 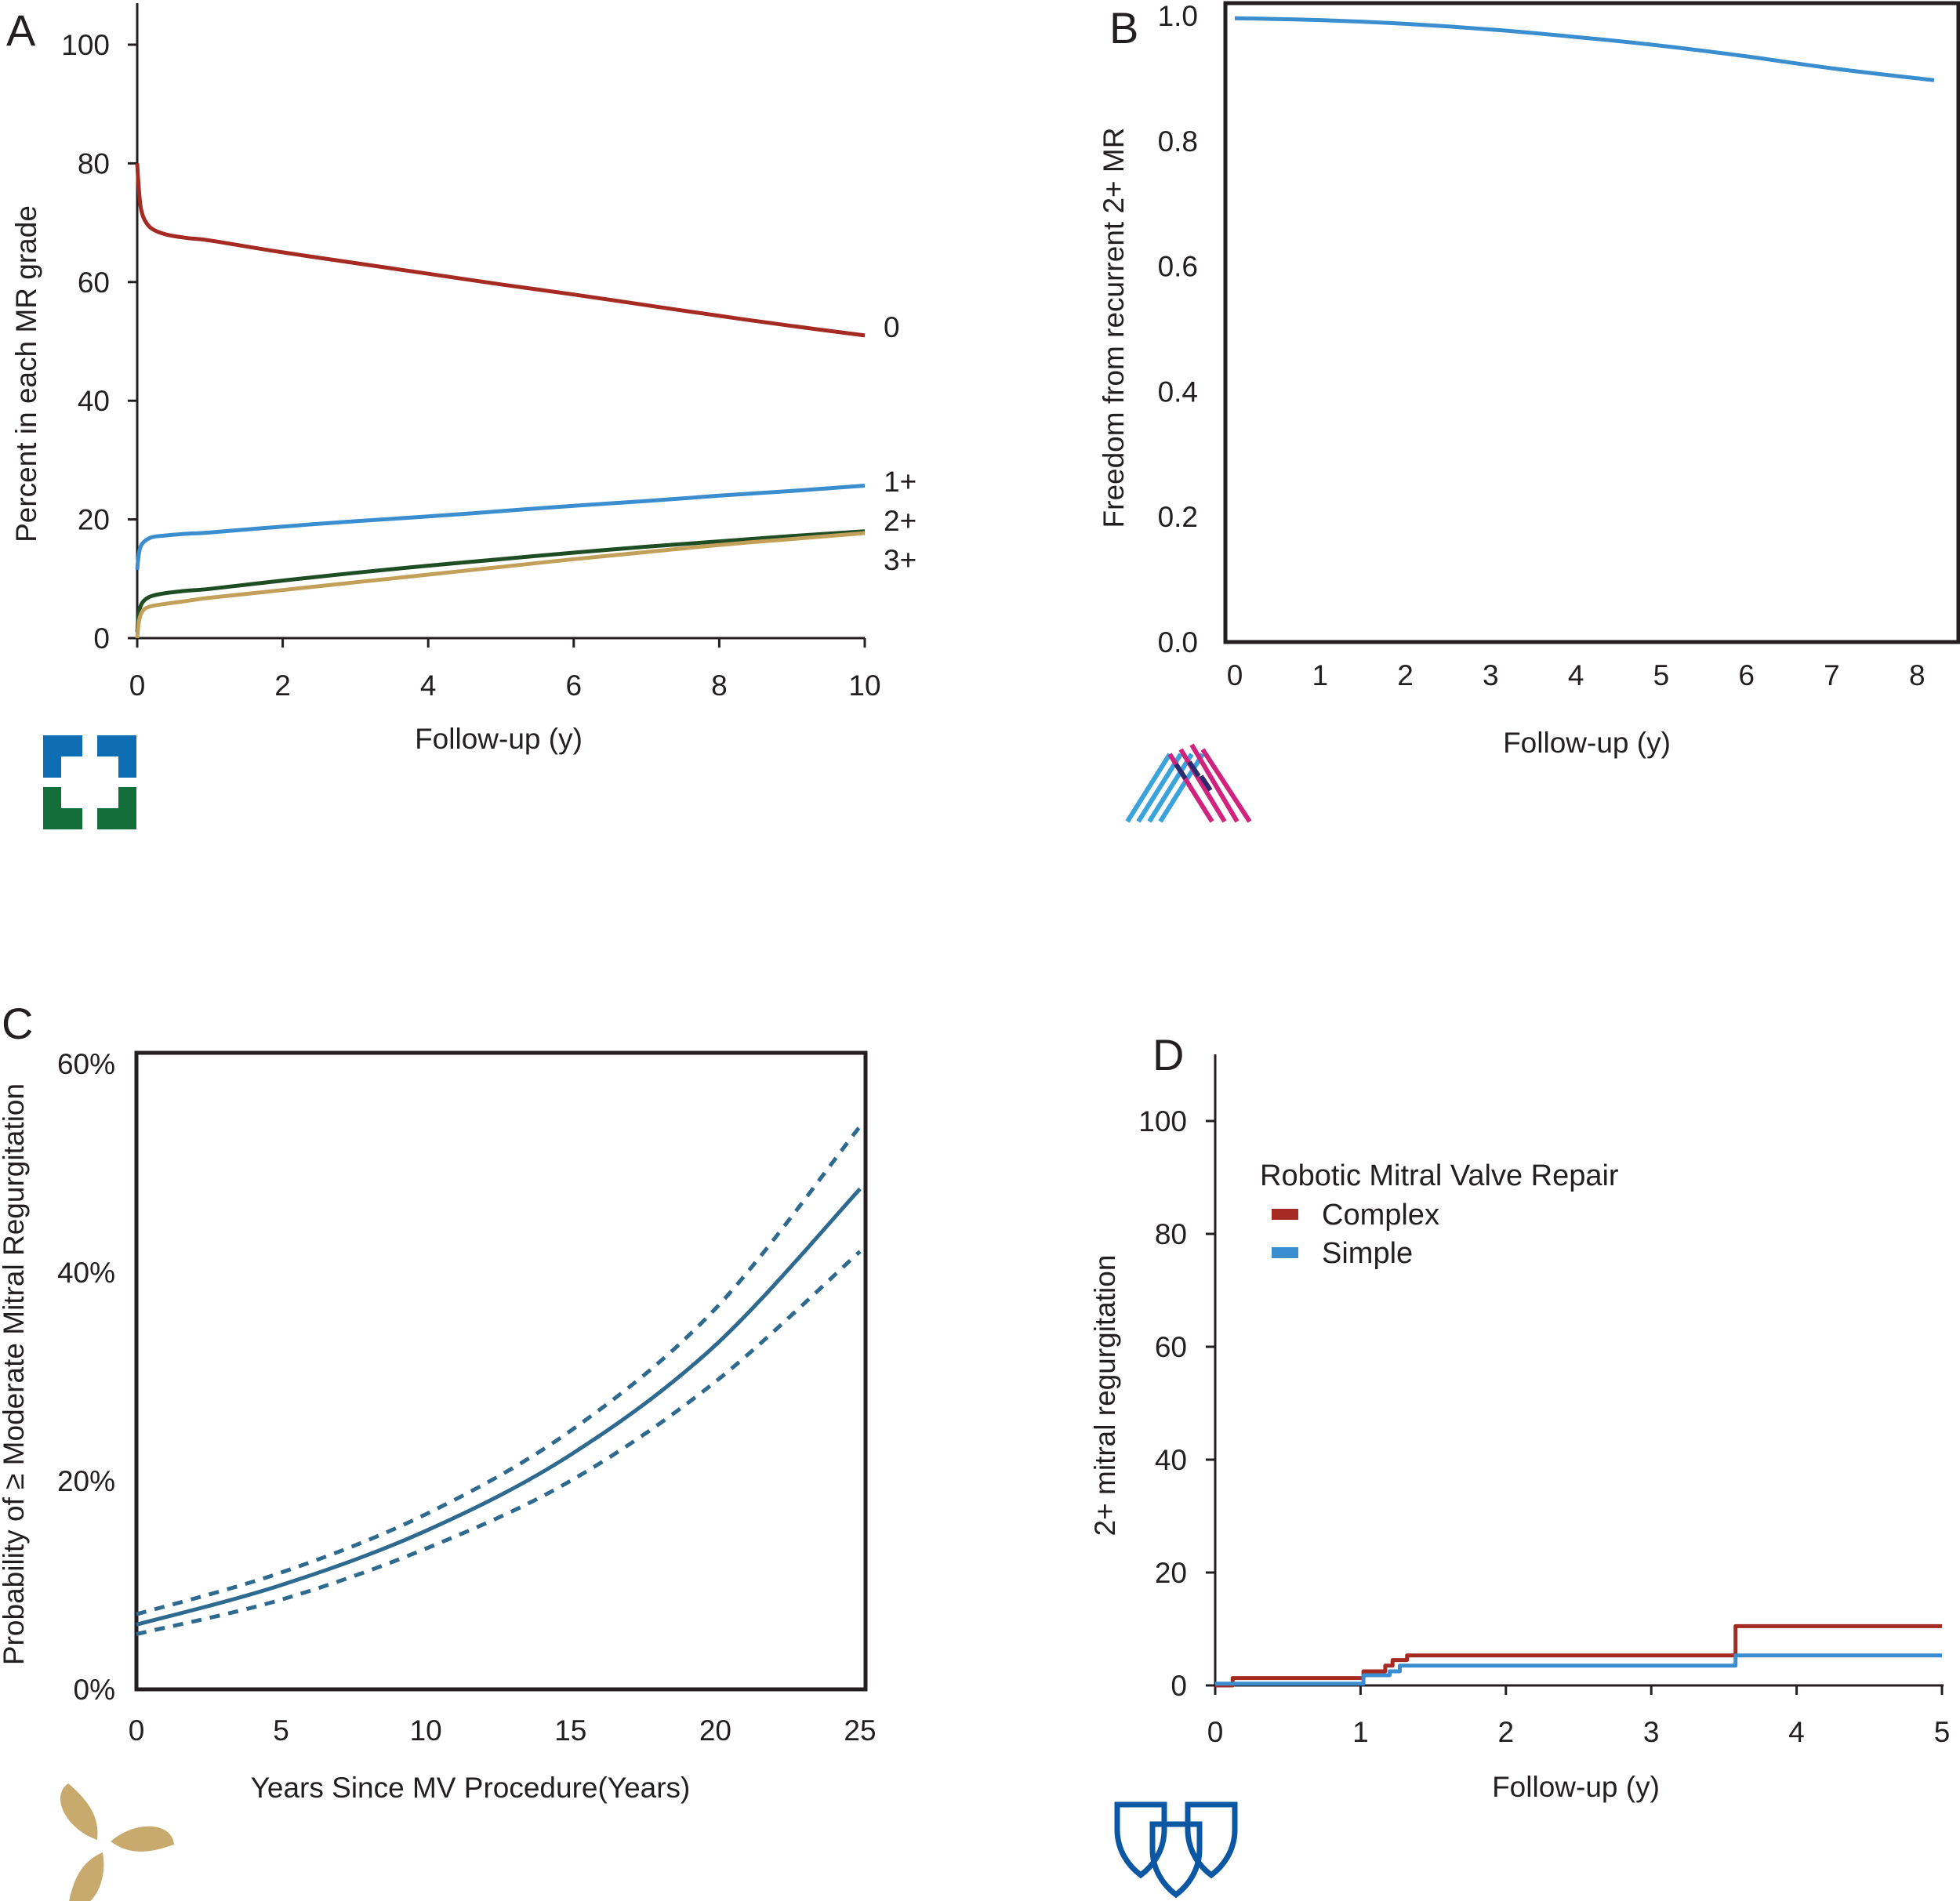 I want to click on y-tick-label: 0.2, so click(x=1178, y=517).